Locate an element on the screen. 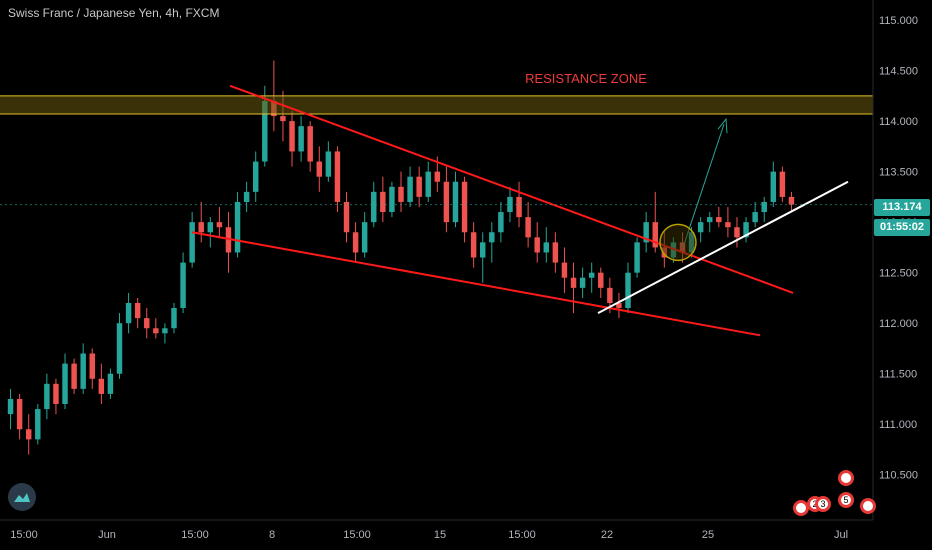 This screenshot has height=550, width=932. time-tick-label: 22 is located at coordinates (607, 535).